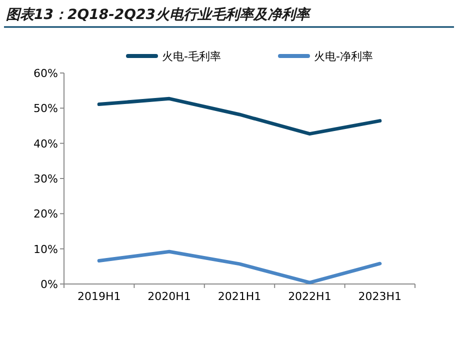 Image resolution: width=458 pixels, height=347 pixels. What do you see at coordinates (49, 284) in the screenshot?
I see `y-tick-label: 0%` at bounding box center [49, 284].